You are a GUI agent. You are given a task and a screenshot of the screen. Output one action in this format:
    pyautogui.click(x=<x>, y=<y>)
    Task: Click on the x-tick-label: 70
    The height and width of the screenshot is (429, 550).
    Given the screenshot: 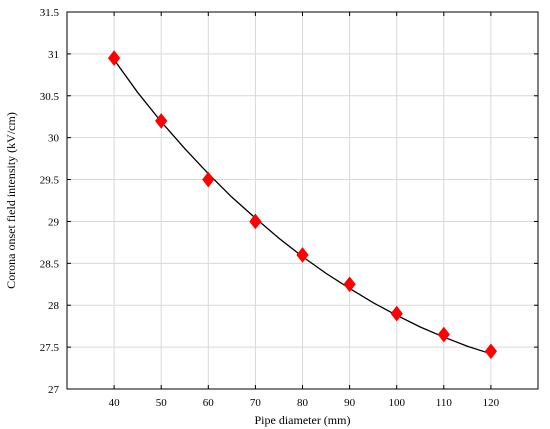 What is the action you would take?
    pyautogui.click(x=256, y=403)
    